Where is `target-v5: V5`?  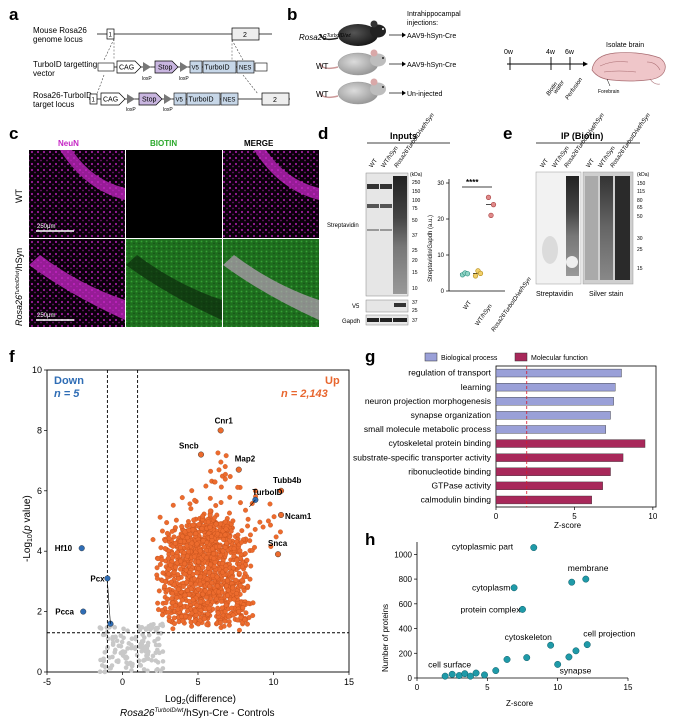 target-v5: V5 is located at coordinates (180, 101).